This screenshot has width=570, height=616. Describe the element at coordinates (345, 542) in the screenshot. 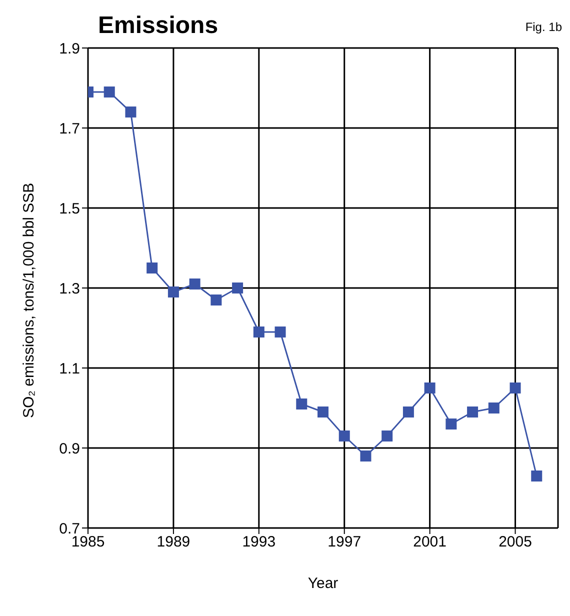

I see `x-tick-label: 1997` at that location.